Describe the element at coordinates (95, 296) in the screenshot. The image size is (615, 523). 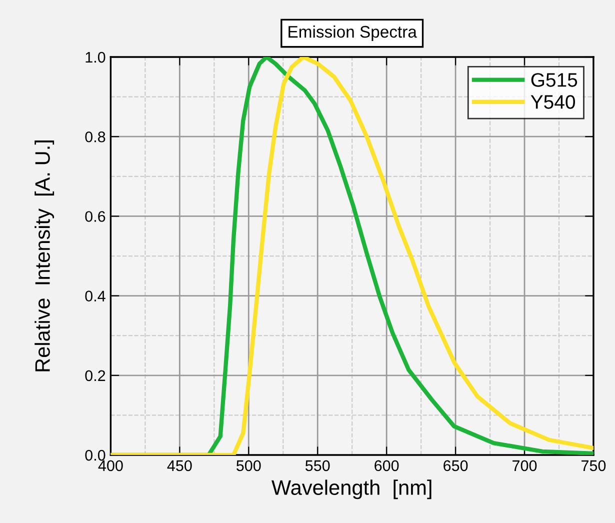
I see `y-tick-label: 0.4` at that location.